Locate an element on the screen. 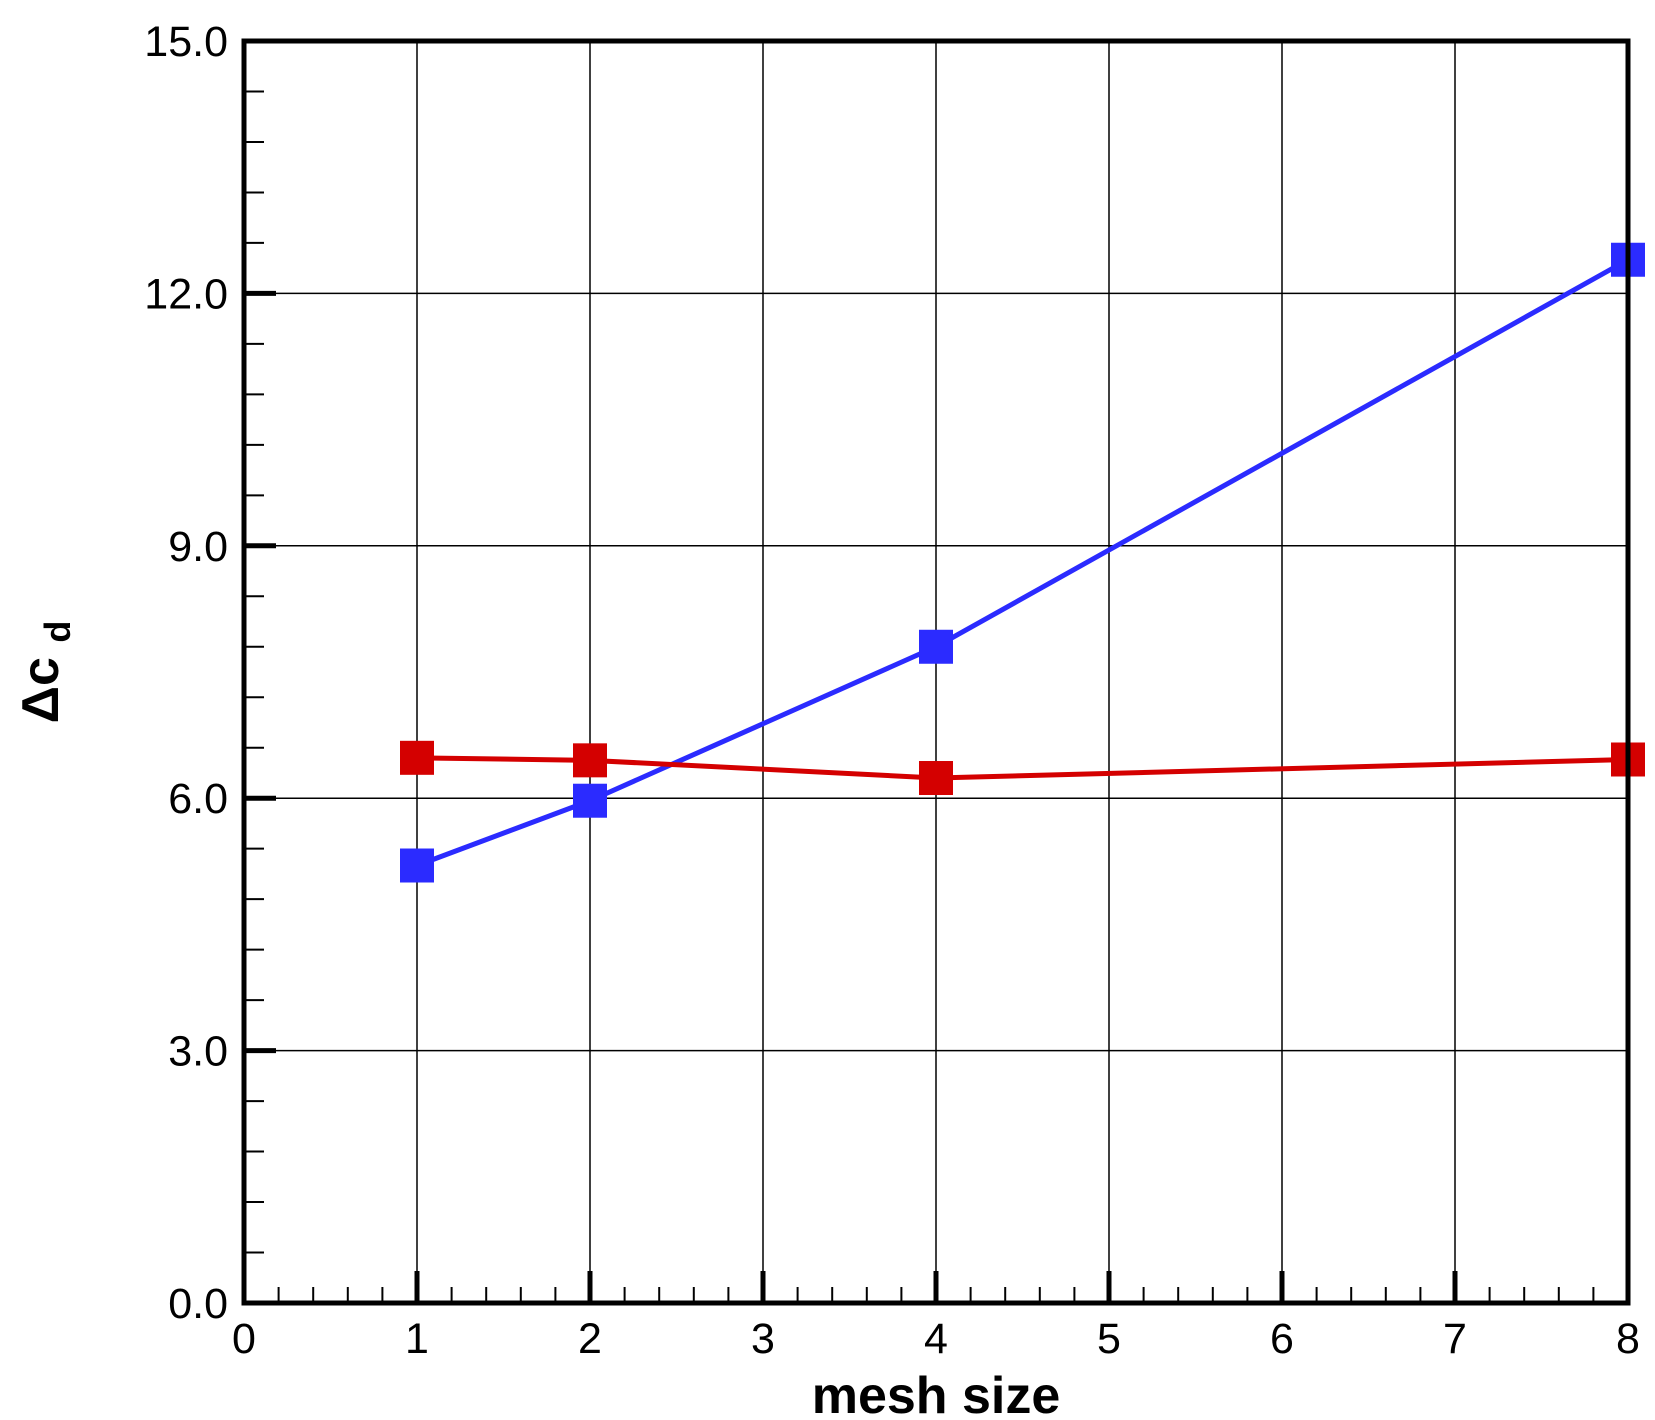  x-tick-label: 4 is located at coordinates (936, 1339).